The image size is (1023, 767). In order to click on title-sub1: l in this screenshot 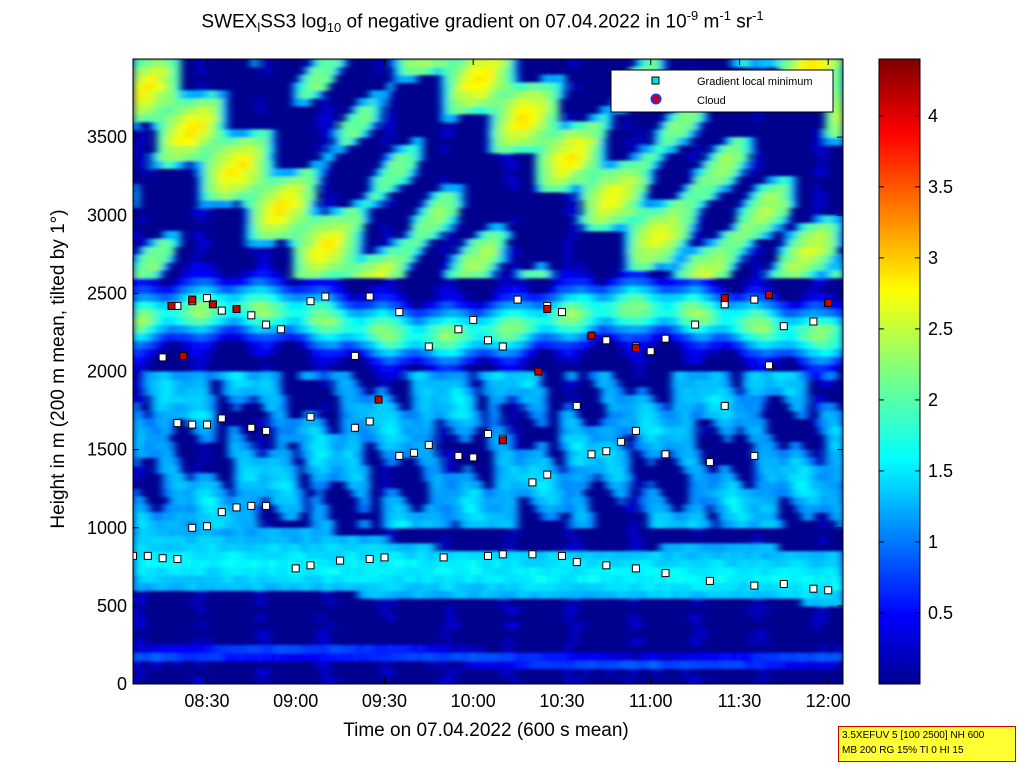, I will do `click(259, 28)`.